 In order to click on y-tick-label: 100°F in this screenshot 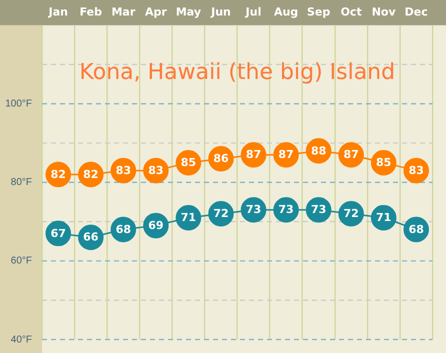, I will do `click(18, 104)`.